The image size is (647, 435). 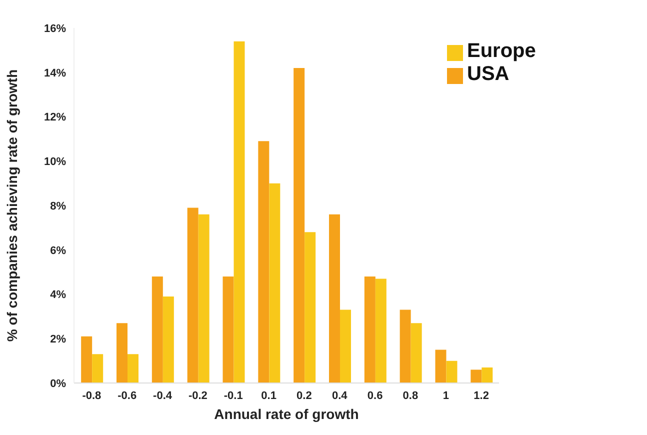 What do you see at coordinates (198, 396) in the screenshot?
I see `x-tick-label: -0.2` at bounding box center [198, 396].